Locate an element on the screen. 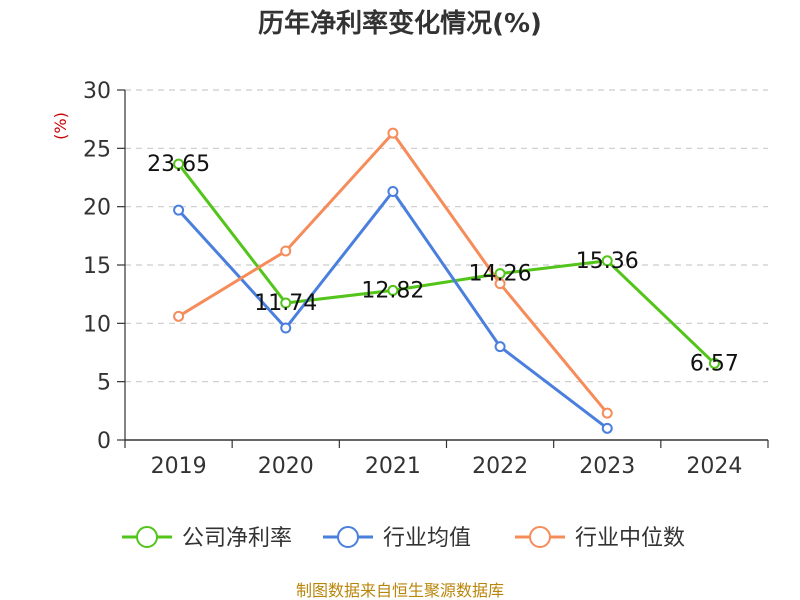  data-label: 11.74 is located at coordinates (285, 303).